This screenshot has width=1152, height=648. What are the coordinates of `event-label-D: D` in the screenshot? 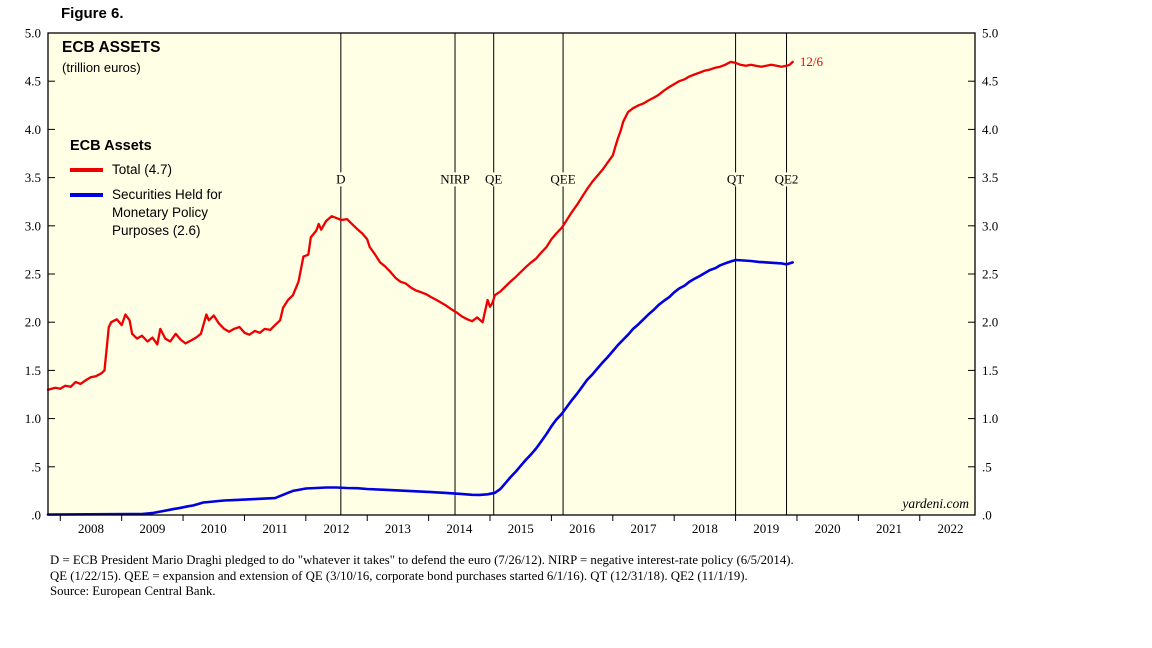 It's located at (340, 178).